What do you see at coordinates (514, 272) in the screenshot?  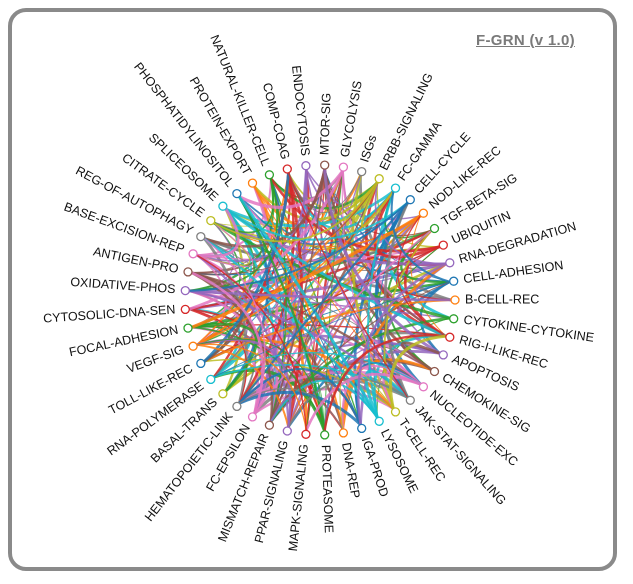 I see `pathway-label: CELL-ADHESION` at bounding box center [514, 272].